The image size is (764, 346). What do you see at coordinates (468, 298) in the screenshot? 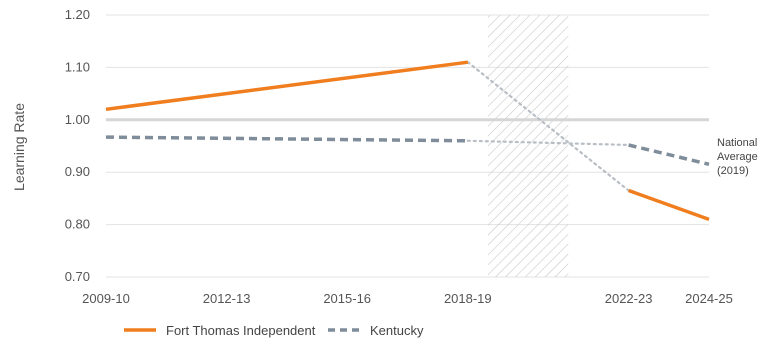
I see `x-tick-label: 2018-19` at bounding box center [468, 298].